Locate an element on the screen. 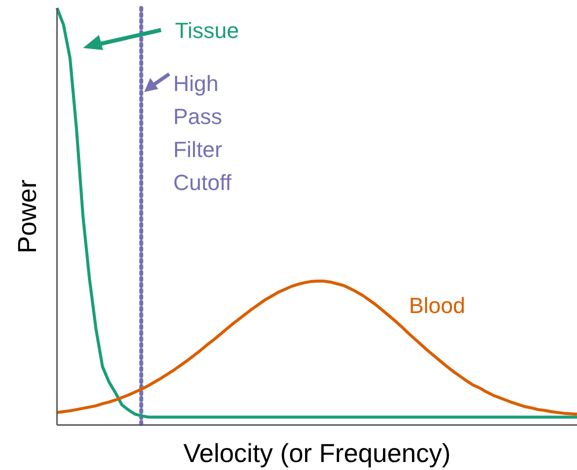  annotation: High Pass Filter Cutoff is located at coordinates (202, 133).